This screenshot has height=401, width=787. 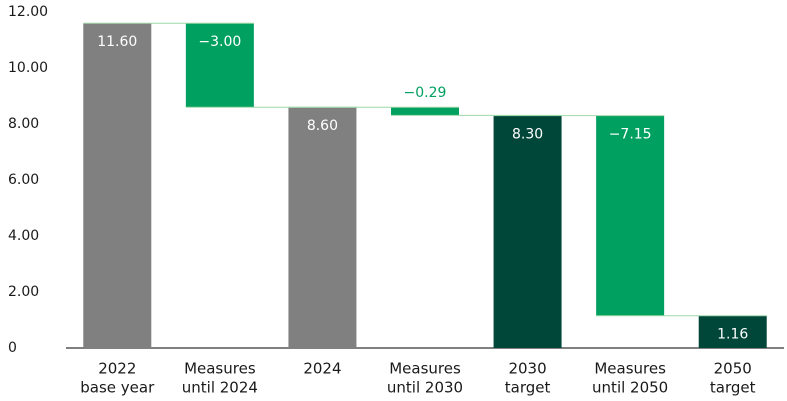 What do you see at coordinates (425, 388) in the screenshot?
I see `x-tick-label: until 2030` at bounding box center [425, 388].